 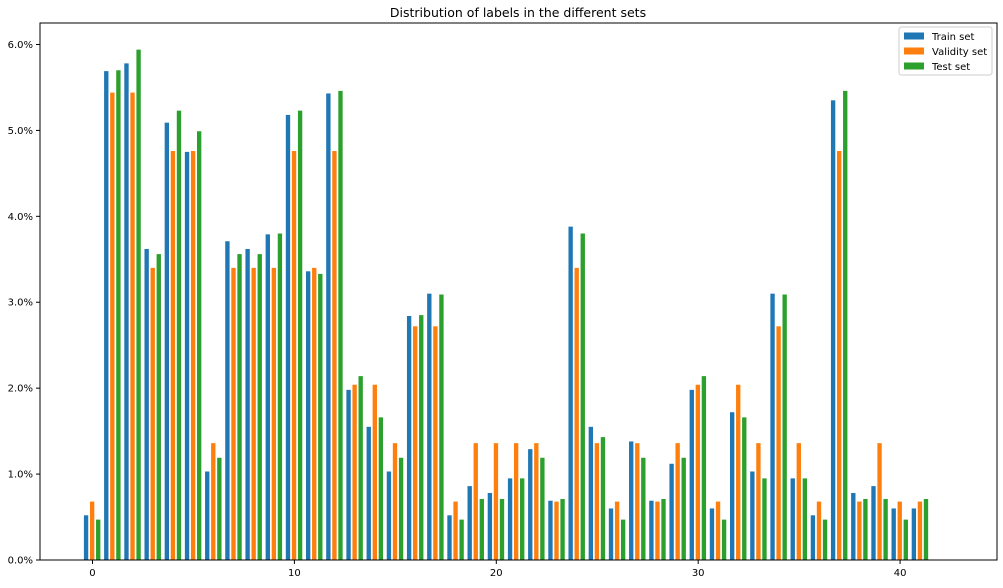 What do you see at coordinates (20, 475) in the screenshot?
I see `y-tick-label: 1.0%` at bounding box center [20, 475].